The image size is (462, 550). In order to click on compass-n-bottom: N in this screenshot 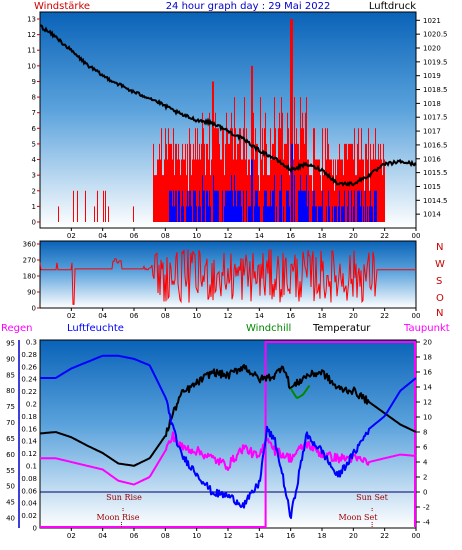, I will do `click(439, 313)`.